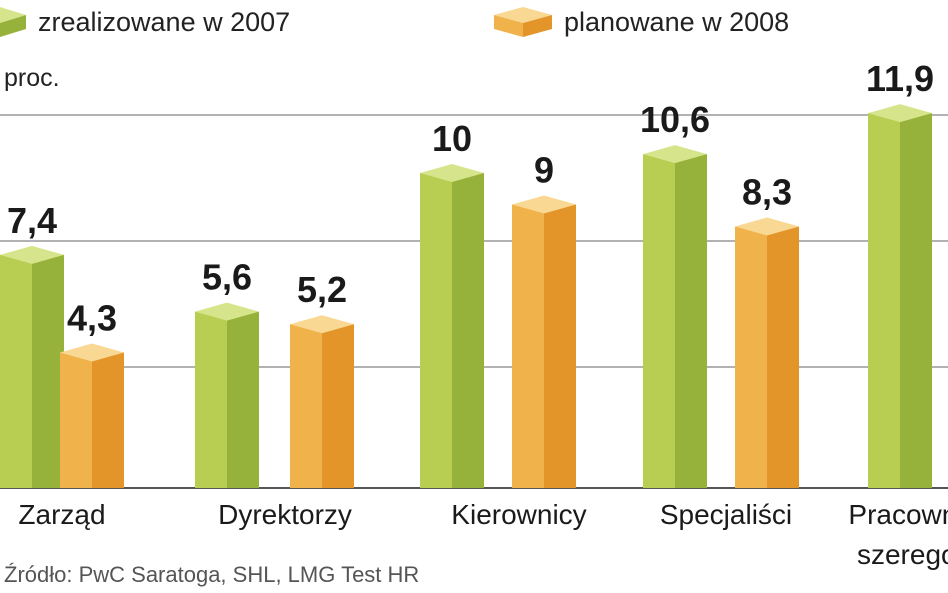 The width and height of the screenshot is (948, 593). Describe the element at coordinates (528, 346) in the screenshot. I see `bar-2008-2-front` at that location.